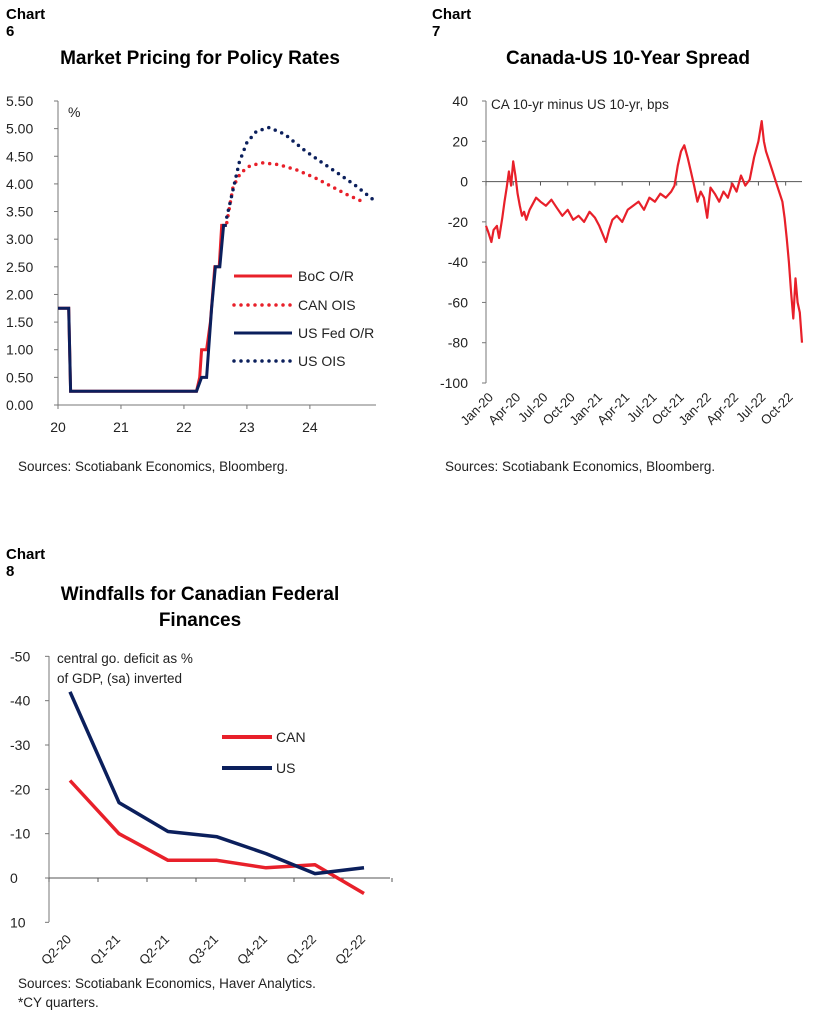 The width and height of the screenshot is (828, 1023). What do you see at coordinates (203, 950) in the screenshot?
I see `chart8-x-tick-label: Q3-21` at bounding box center [203, 950].